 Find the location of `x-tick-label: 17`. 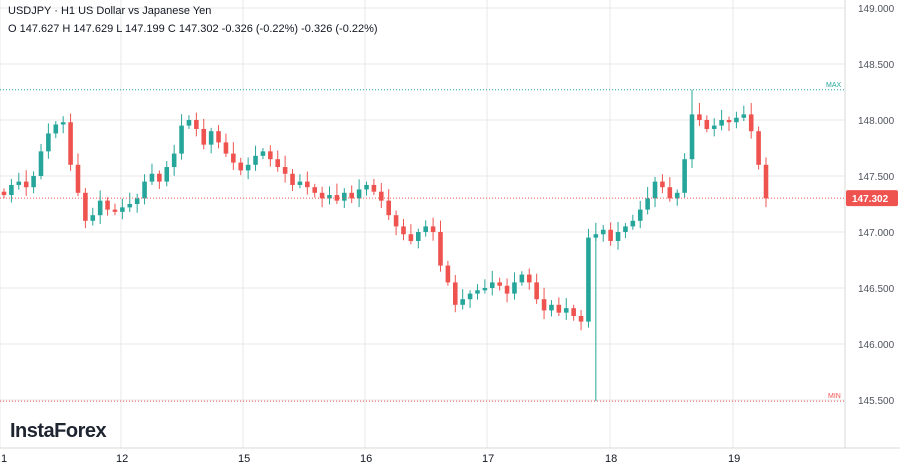

x-tick-label: 17 is located at coordinates (488, 459).